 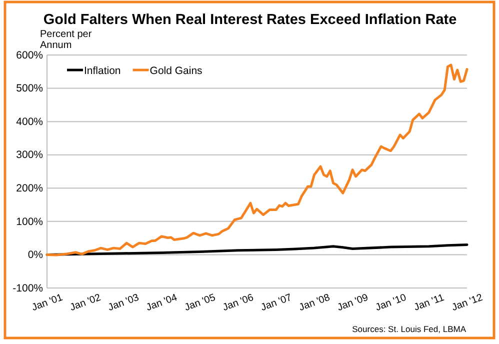 I want to click on x-tick-label: Jan '05, so click(x=200, y=303).